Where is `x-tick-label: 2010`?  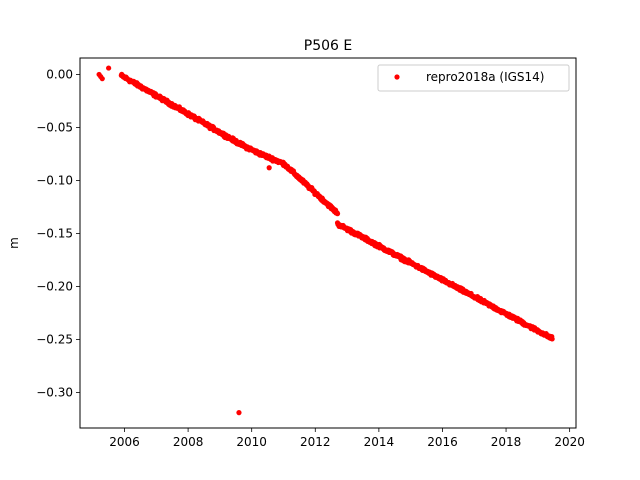
x-tick-label: 2010 is located at coordinates (251, 442).